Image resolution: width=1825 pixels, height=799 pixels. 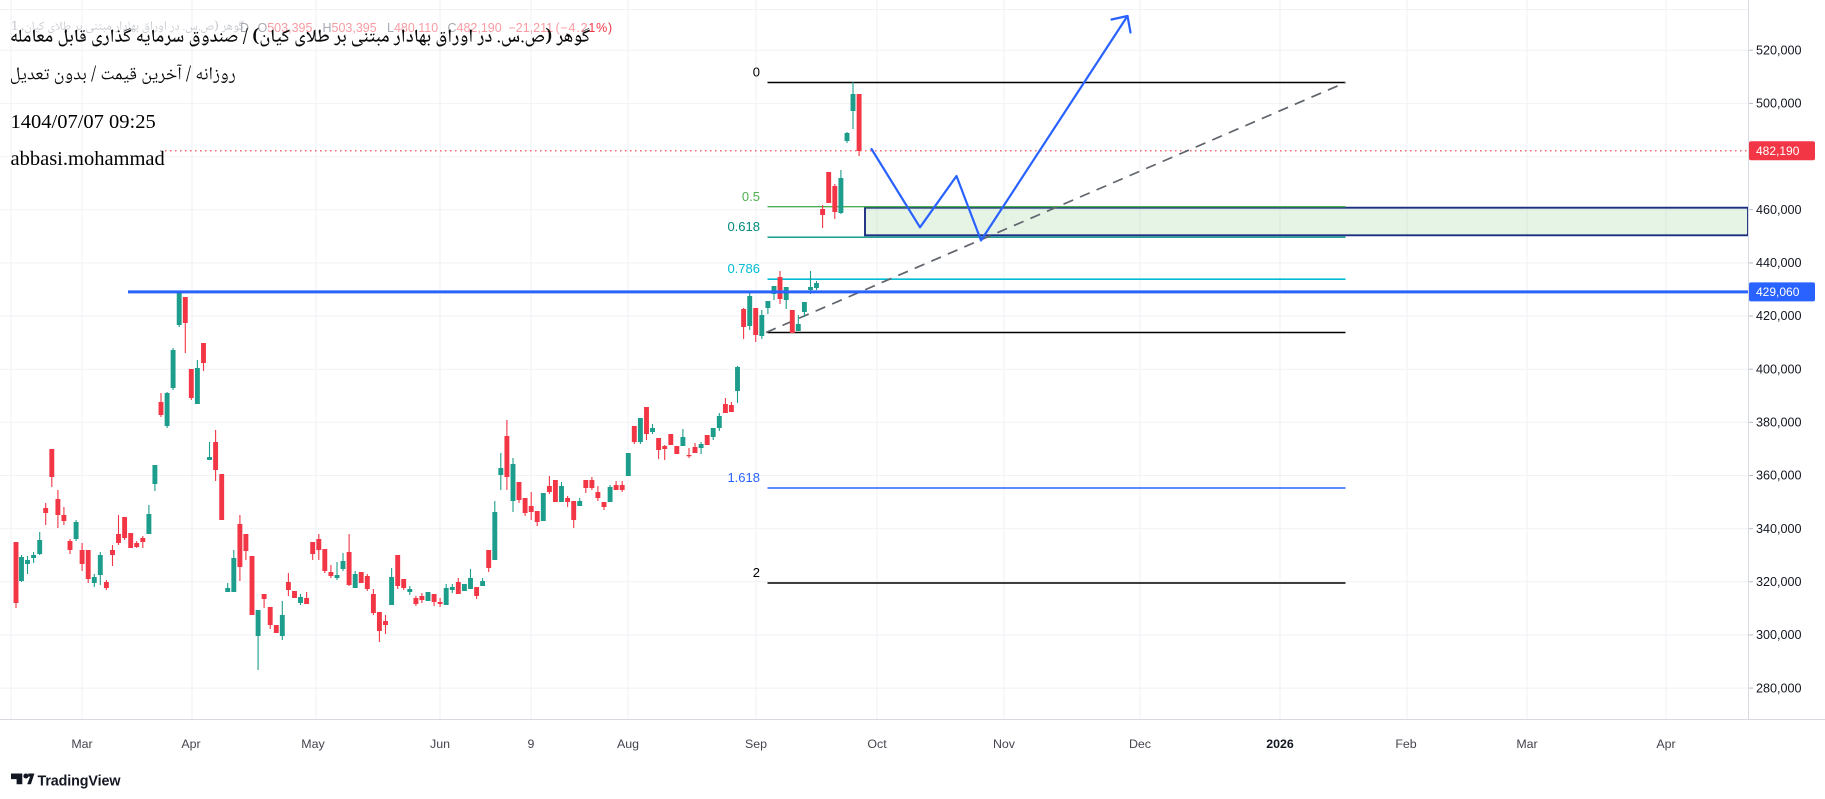 I want to click on svg-text: C482,190, so click(x=475, y=28).